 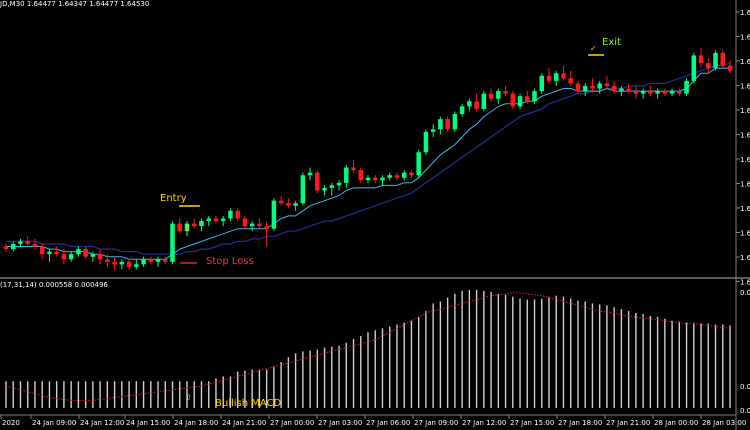 I want to click on time-tick-label: 24 Jan 18:00, so click(x=196, y=423).